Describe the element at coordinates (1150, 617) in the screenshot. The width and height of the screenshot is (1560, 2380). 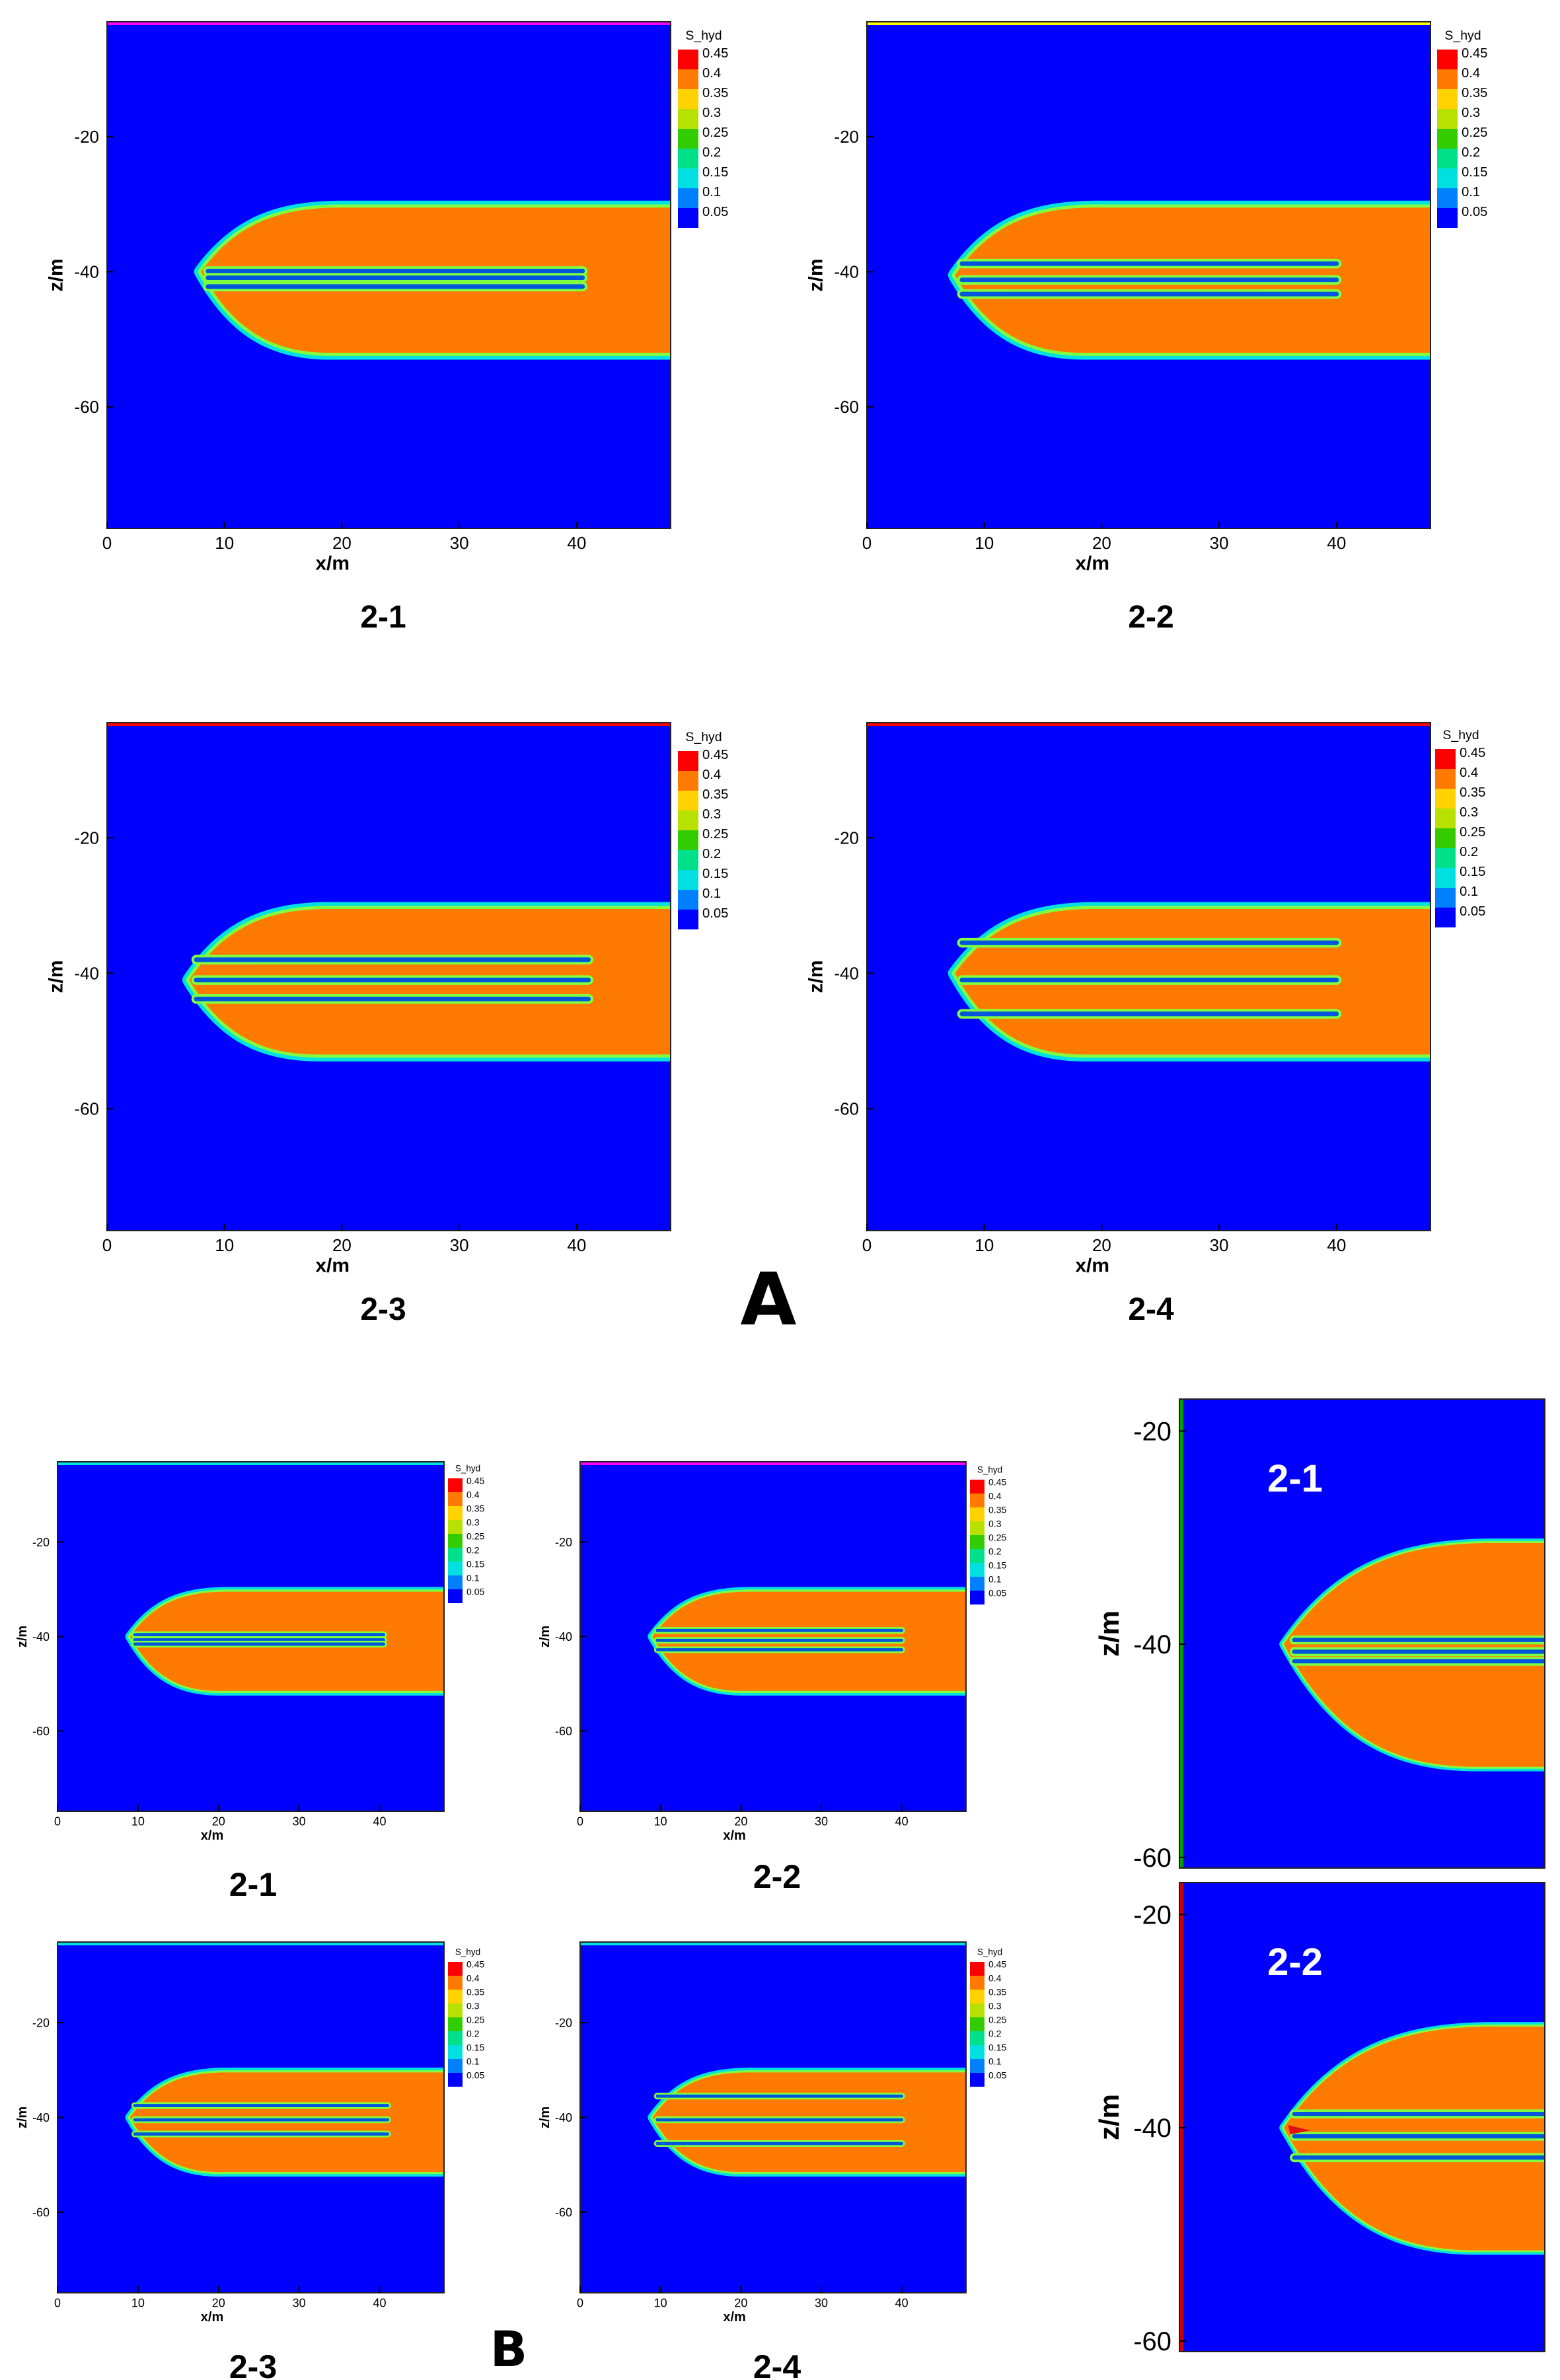
I see `panel-caption: 2-2` at that location.